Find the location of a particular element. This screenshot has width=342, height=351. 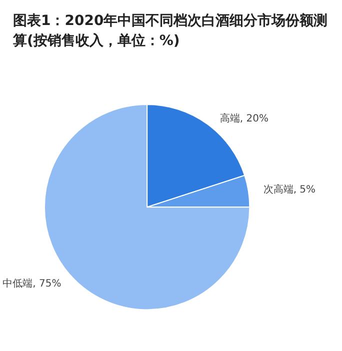

slice-label: 中低端 is located at coordinates (17, 283).